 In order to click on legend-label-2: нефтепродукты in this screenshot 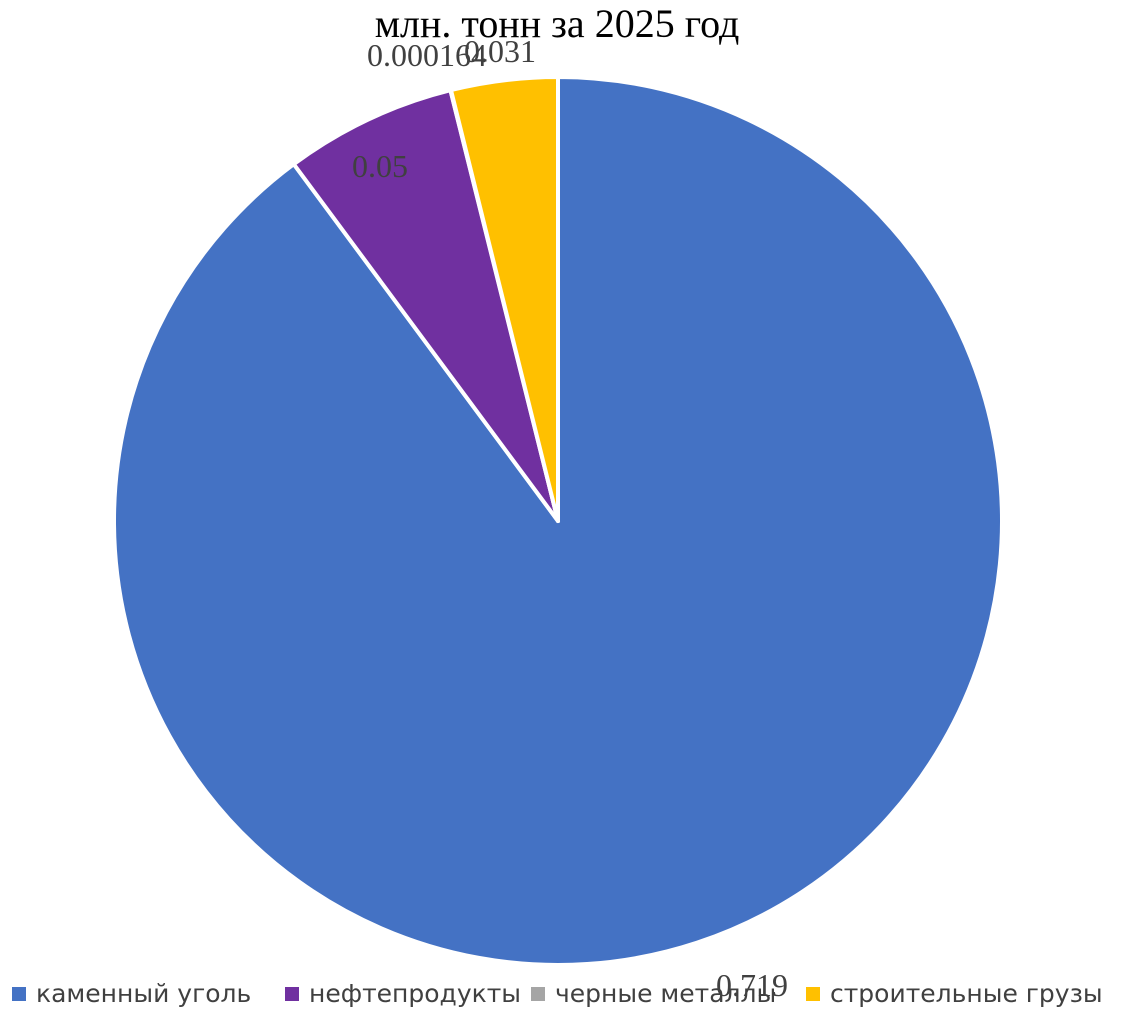, I will do `click(415, 993)`.